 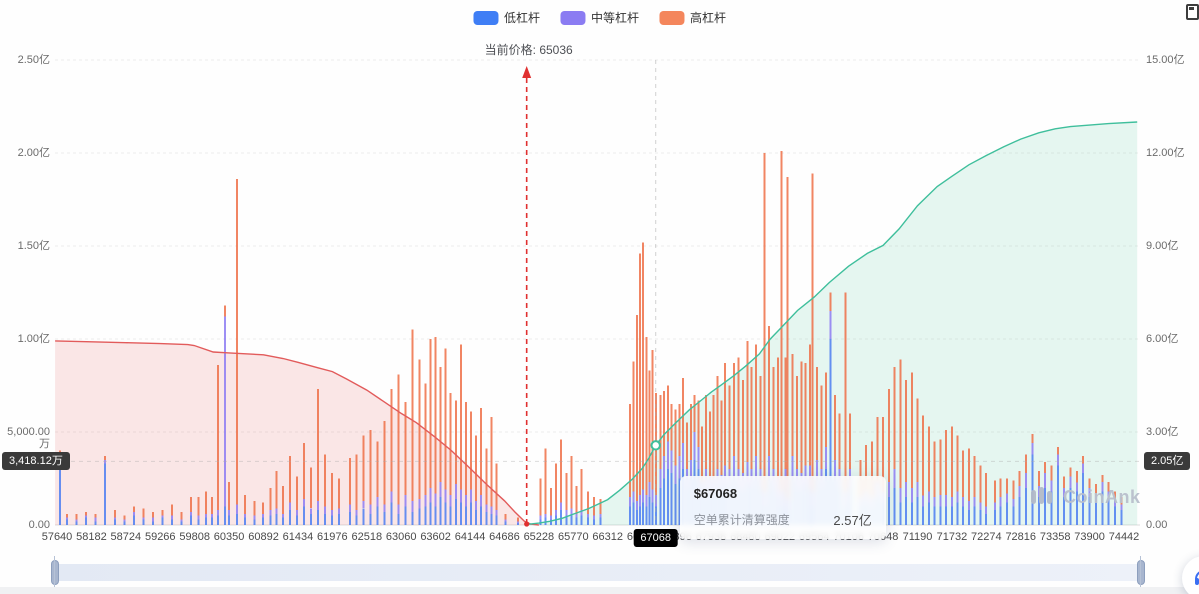 What do you see at coordinates (194, 537) in the screenshot?
I see `x-axis-tick: 59808` at bounding box center [194, 537].